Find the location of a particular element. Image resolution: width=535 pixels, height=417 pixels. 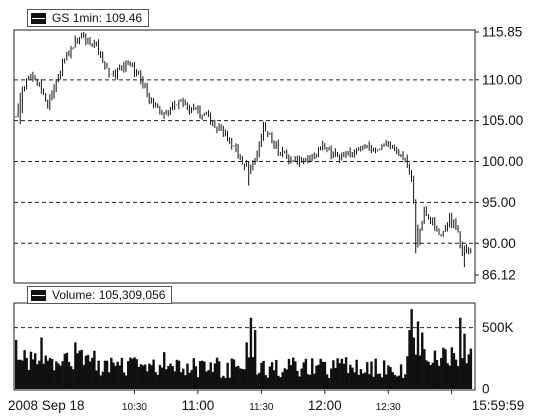

volume-legend-value: 105,309,056 is located at coordinates (132, 295).